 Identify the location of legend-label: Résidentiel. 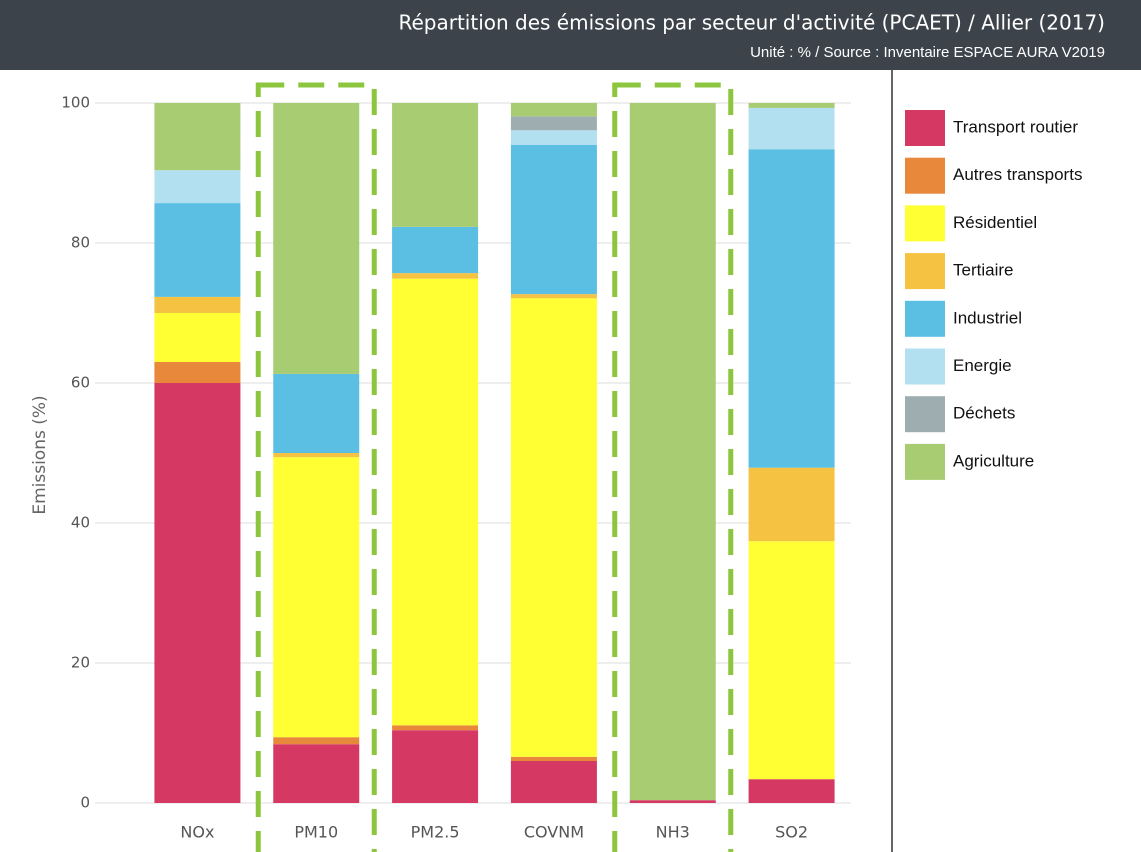
(995, 222).